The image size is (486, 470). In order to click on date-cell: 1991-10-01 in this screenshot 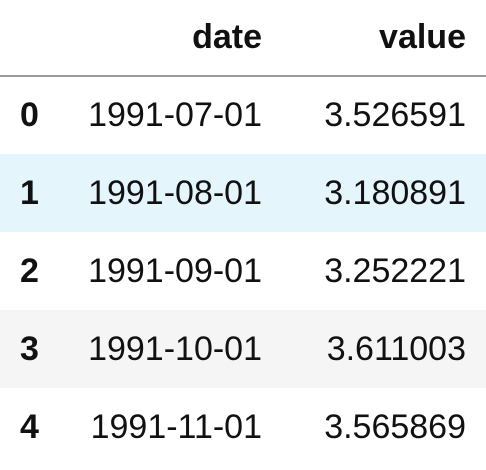, I will do `click(175, 348)`.